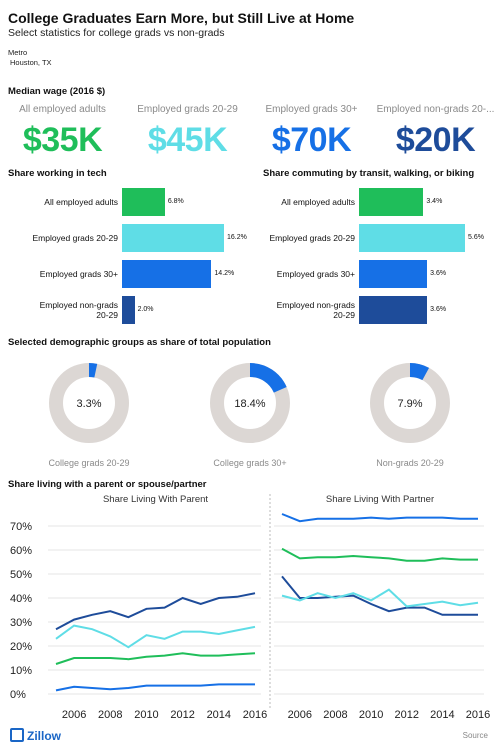 The width and height of the screenshot is (500, 750). Describe the element at coordinates (315, 274) in the screenshot. I see `transit-bar-label: Employed grads 30+` at that location.